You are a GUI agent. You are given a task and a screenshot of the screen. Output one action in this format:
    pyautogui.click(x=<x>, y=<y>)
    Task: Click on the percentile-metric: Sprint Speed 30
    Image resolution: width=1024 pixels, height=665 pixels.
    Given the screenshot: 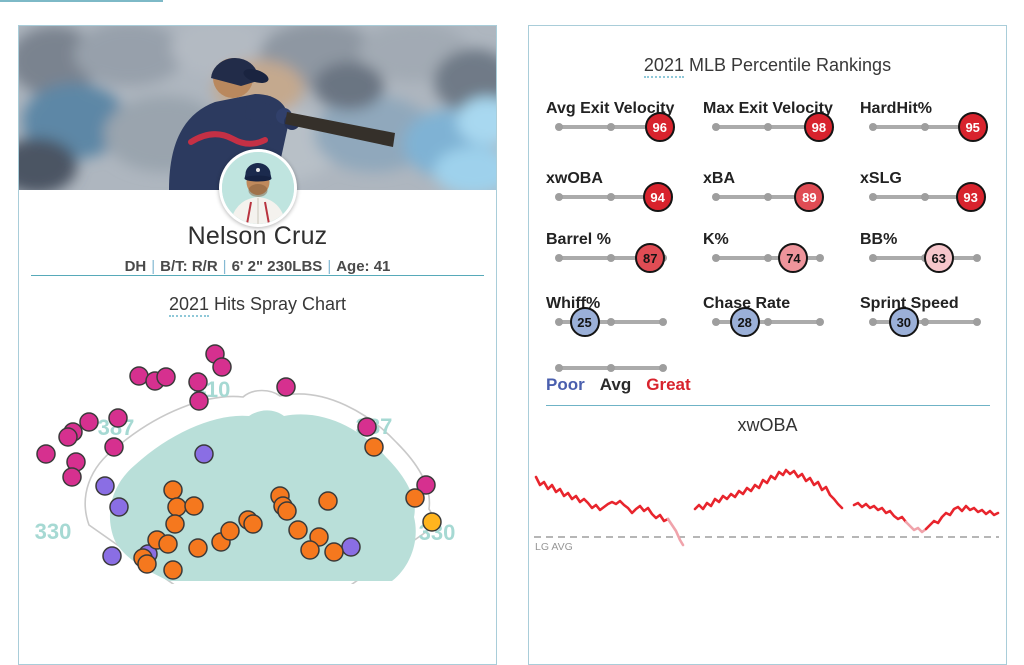 What is the action you would take?
    pyautogui.click(x=936, y=315)
    